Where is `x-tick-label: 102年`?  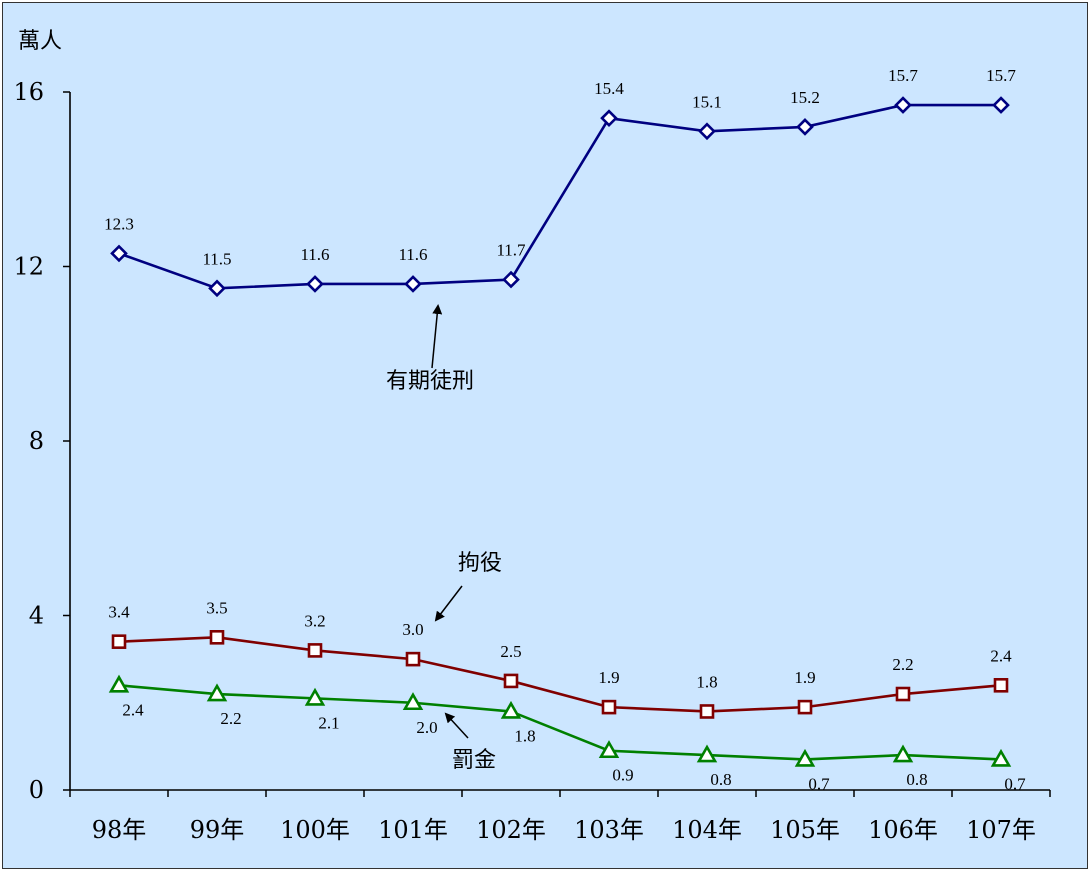 x-tick-label: 102年 is located at coordinates (511, 830).